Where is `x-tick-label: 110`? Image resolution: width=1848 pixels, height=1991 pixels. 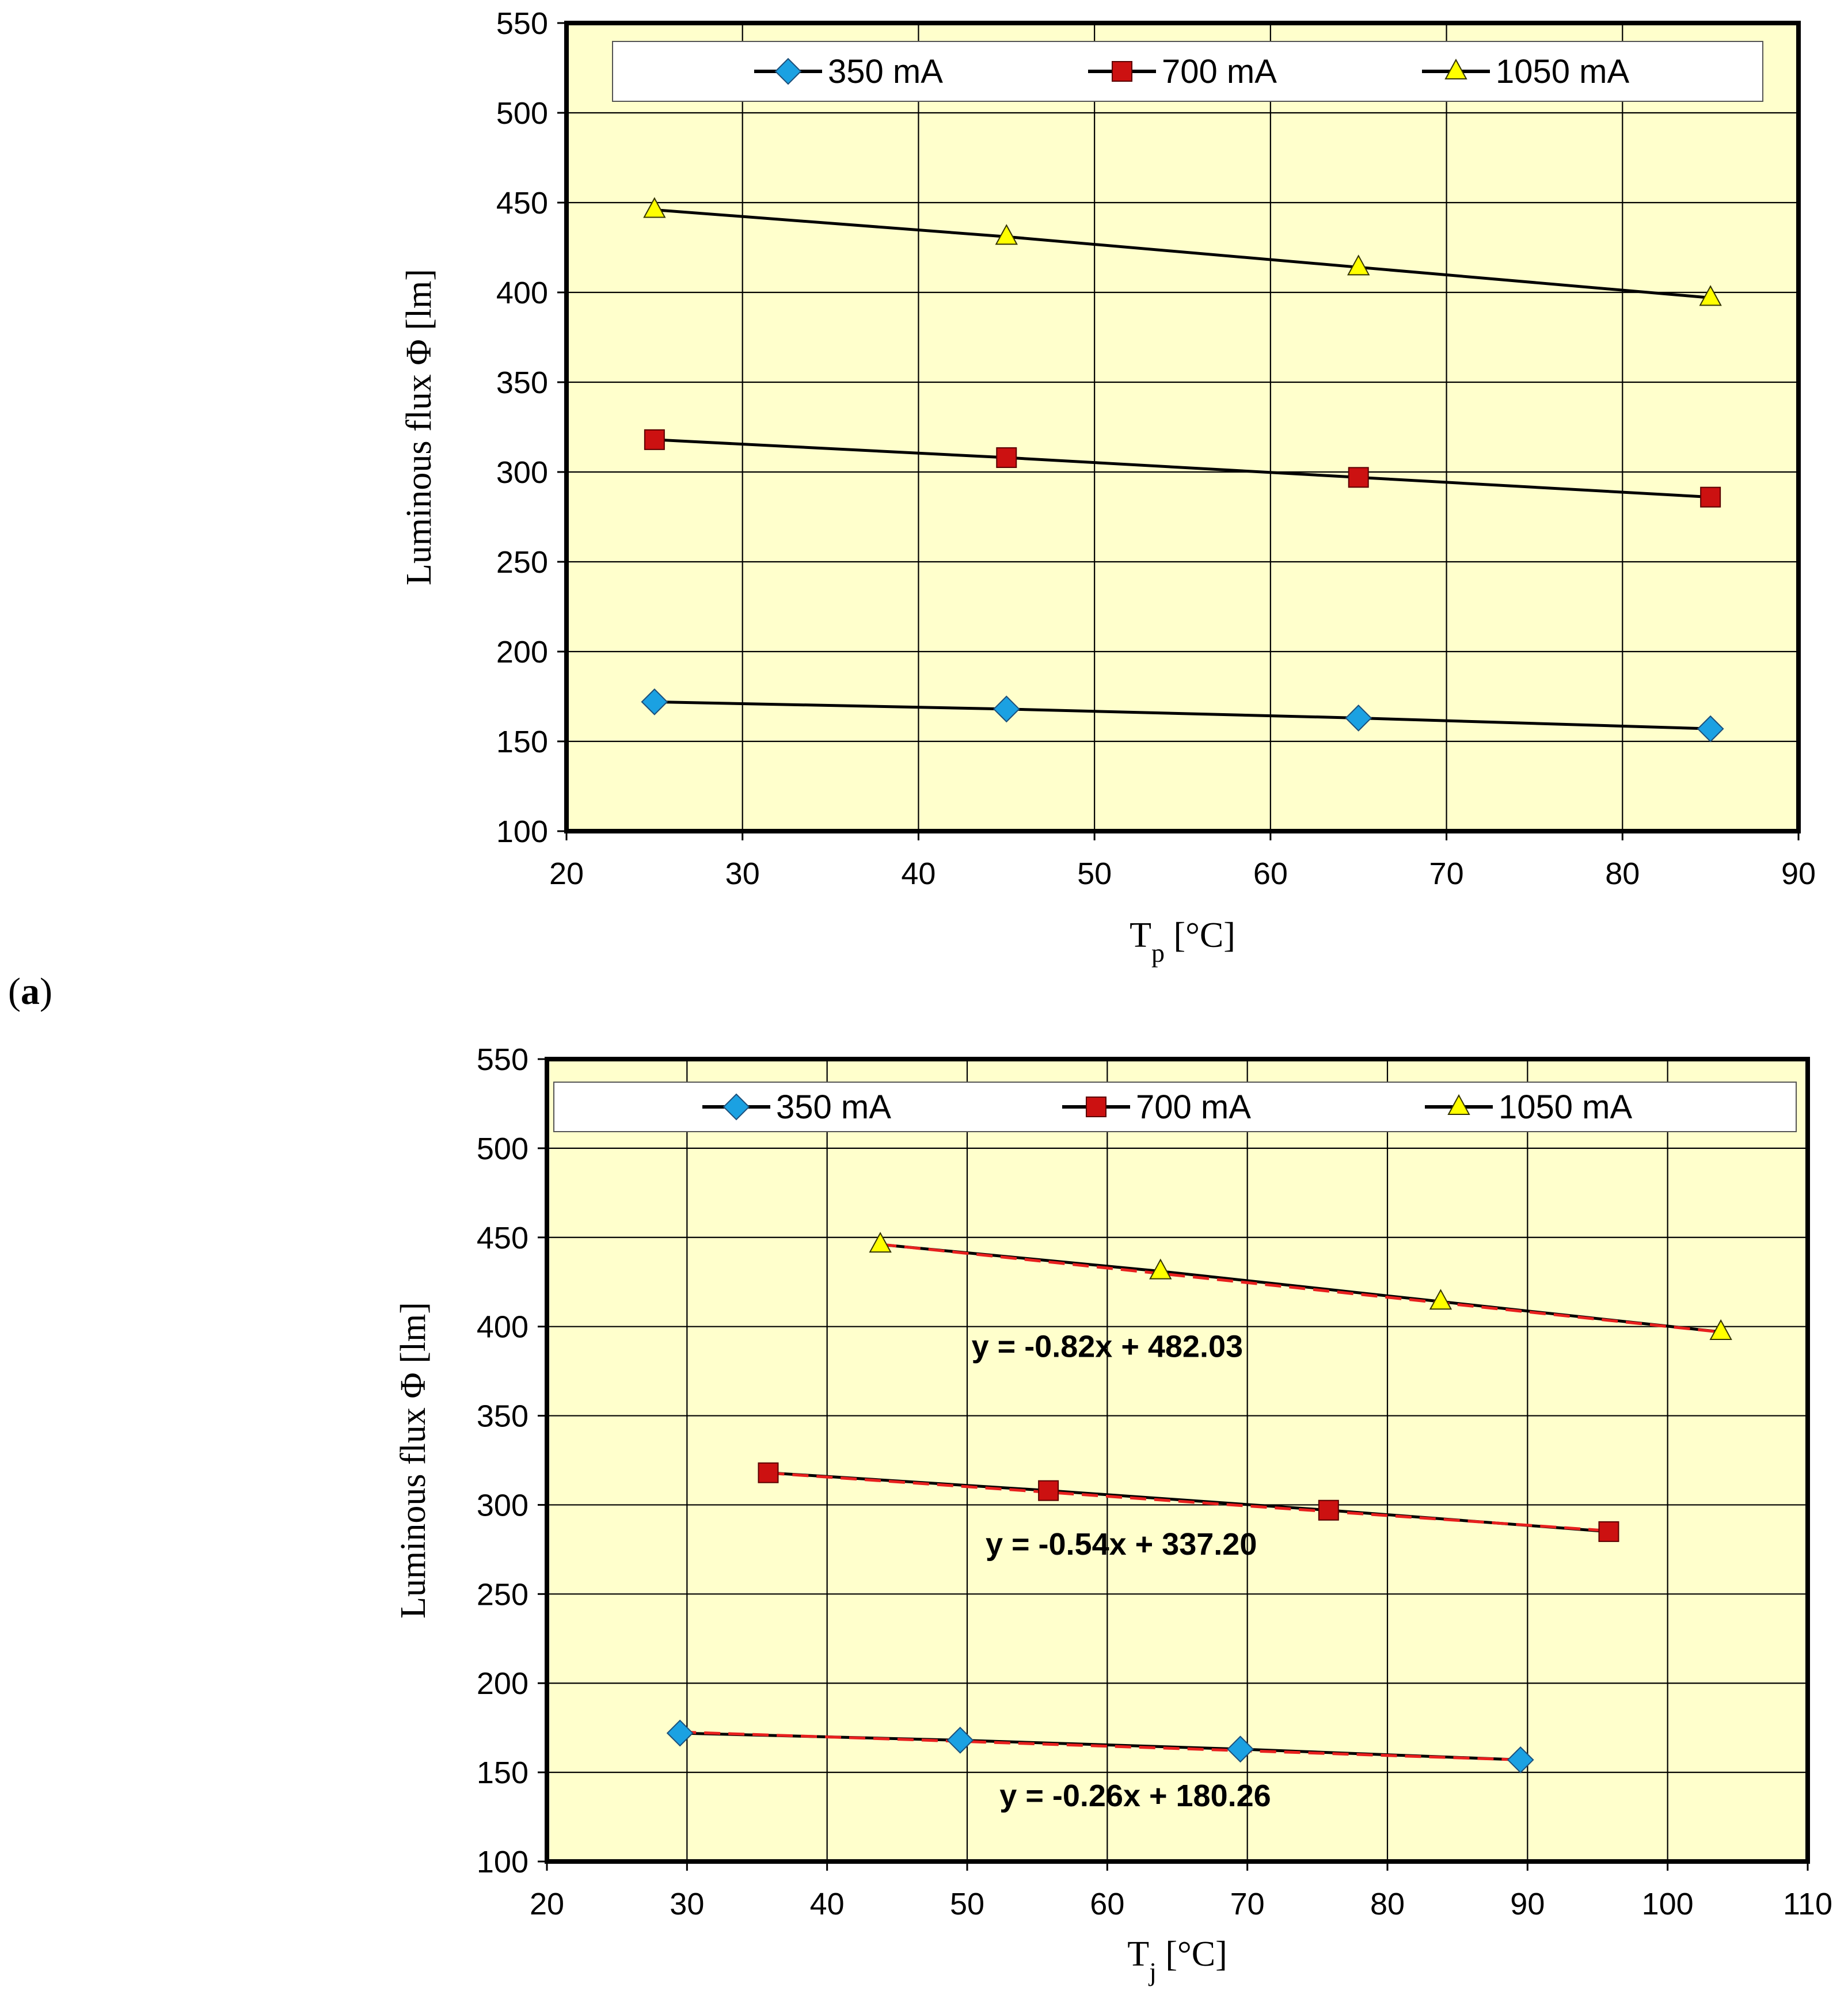 x-tick-label: 110 is located at coordinates (1808, 1904).